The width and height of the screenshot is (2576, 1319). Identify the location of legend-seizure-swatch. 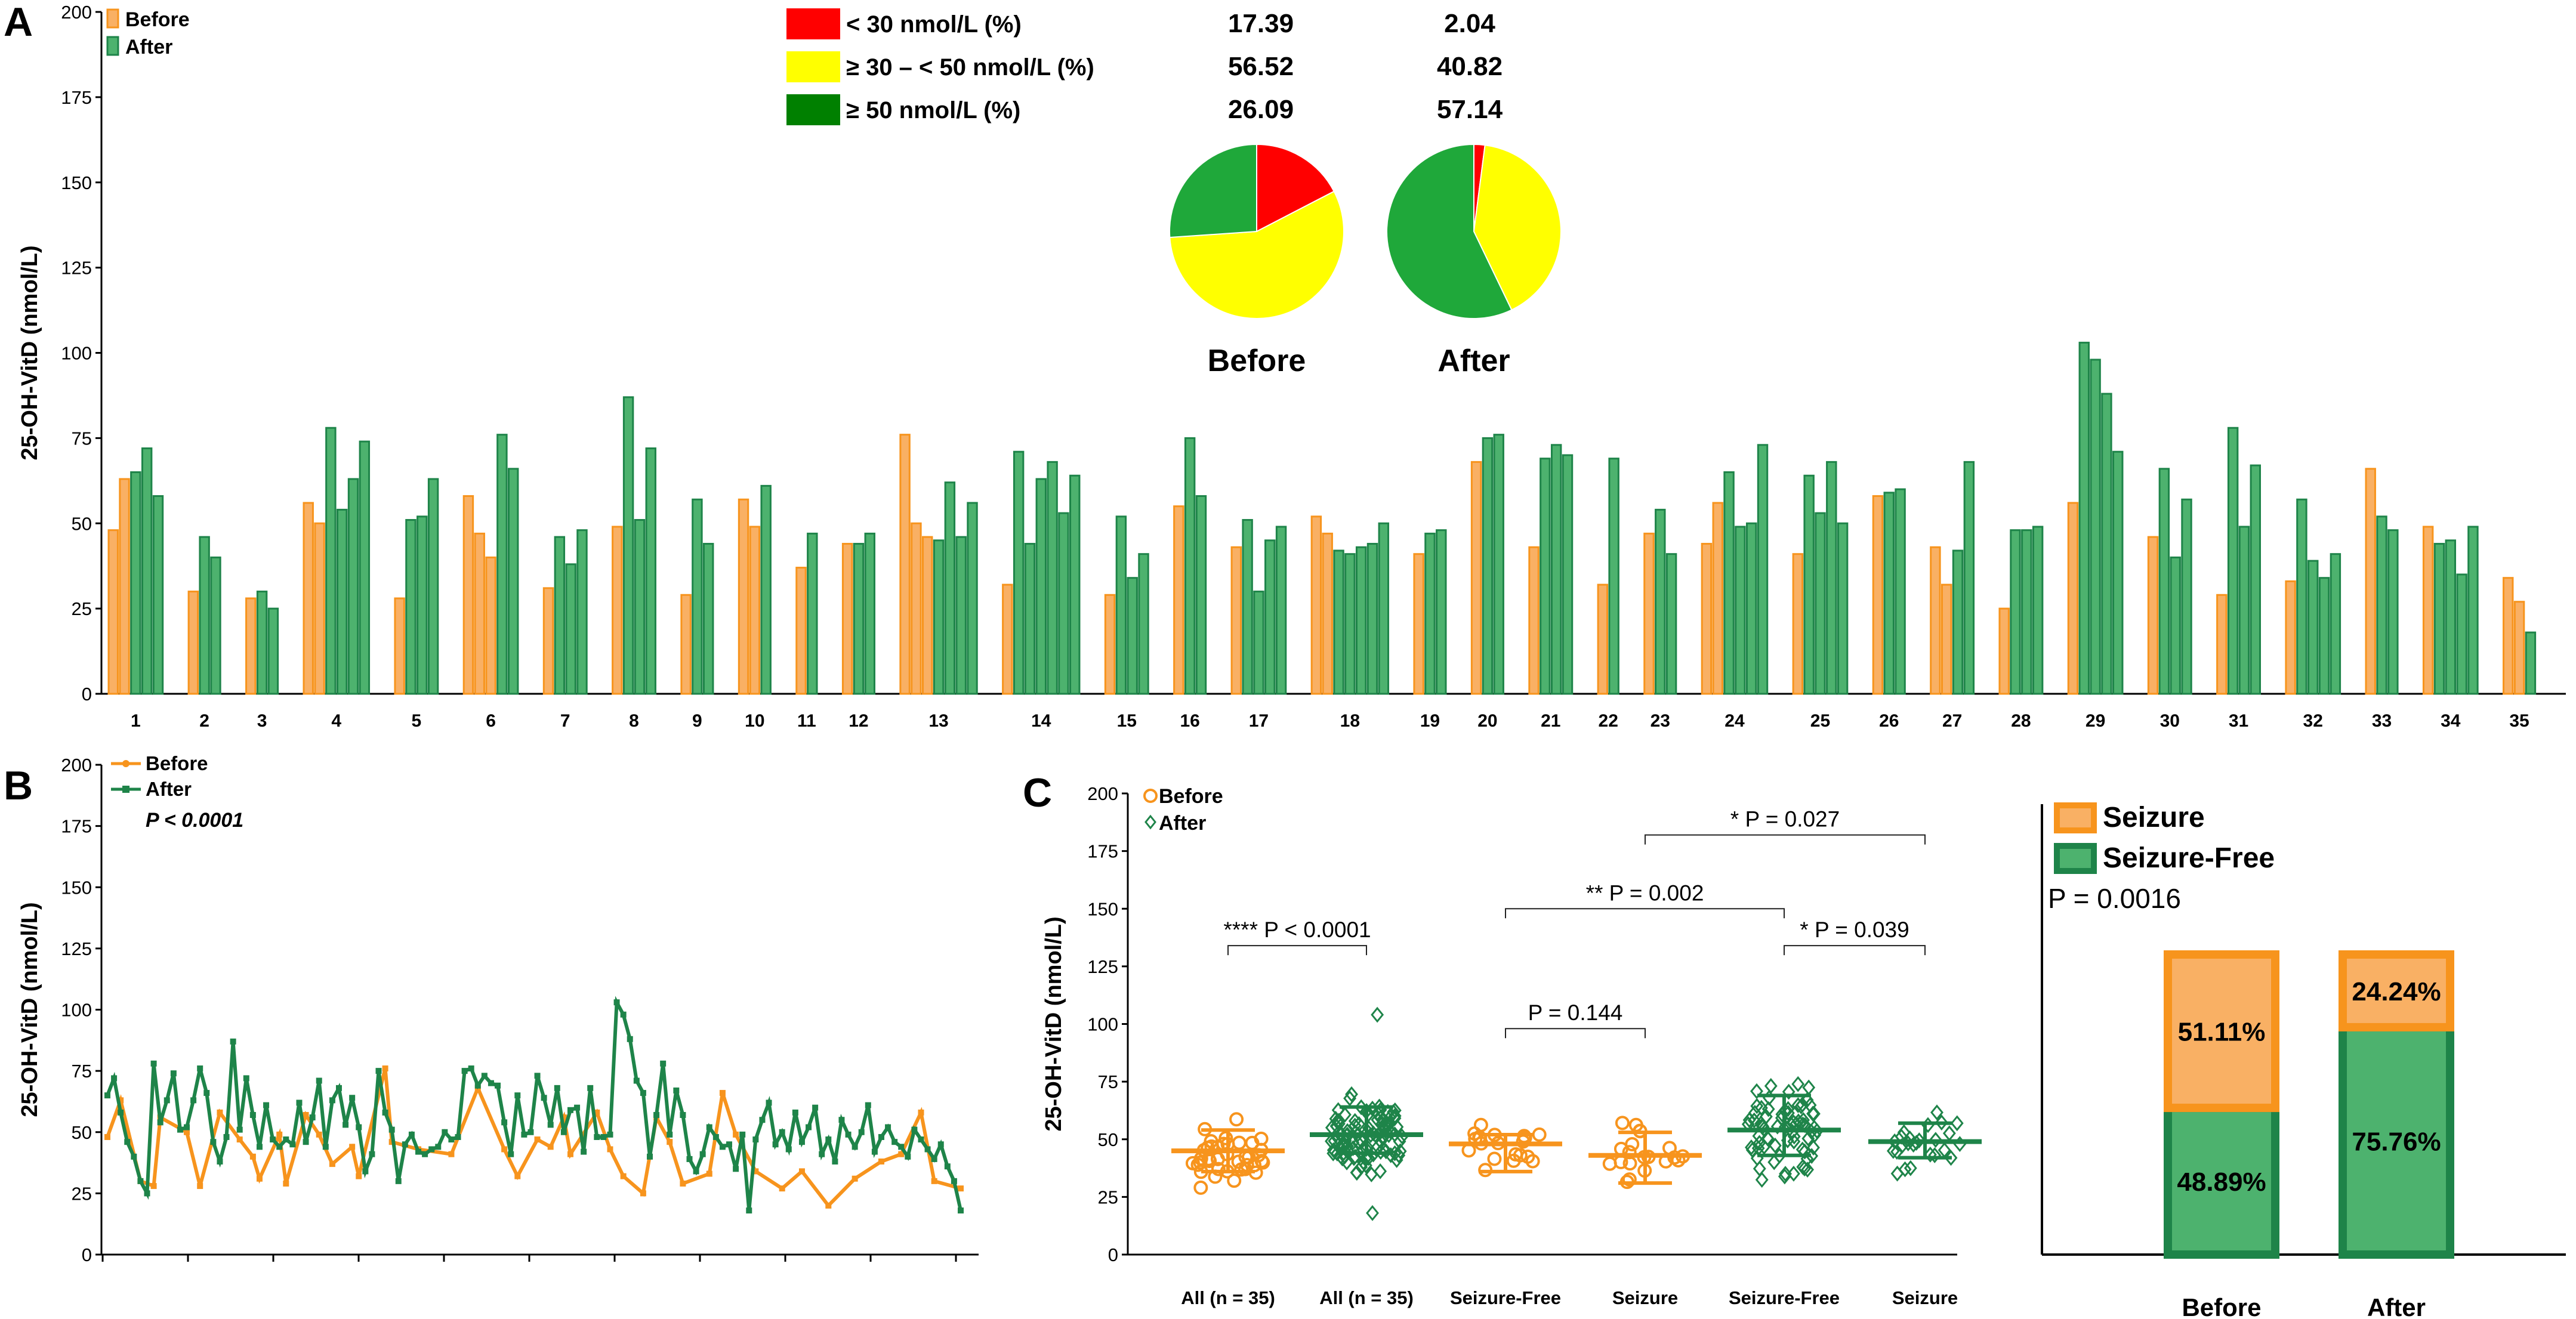
(2075, 817).